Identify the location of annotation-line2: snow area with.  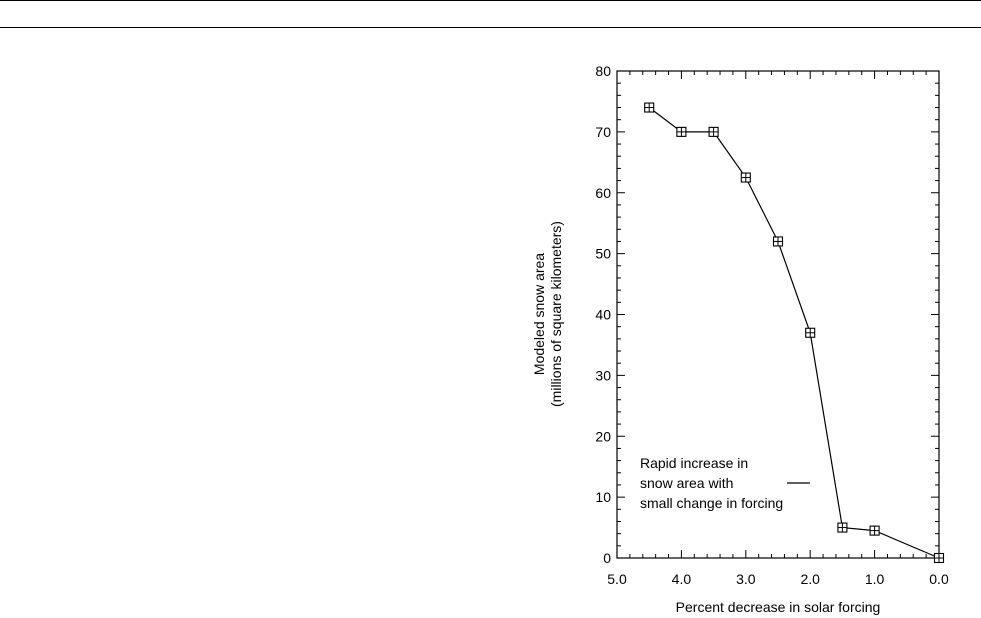
(686, 483).